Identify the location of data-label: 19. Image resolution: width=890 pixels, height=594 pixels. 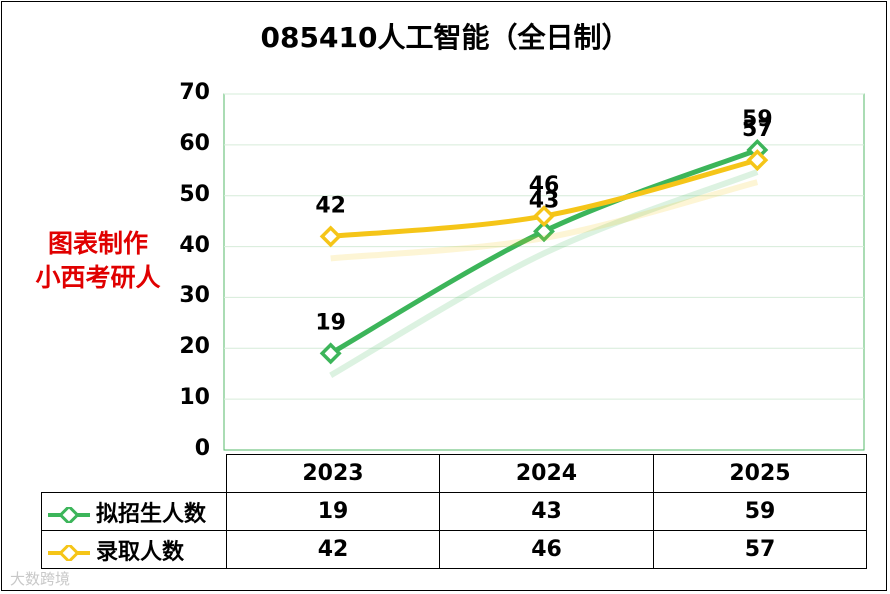
(330, 322).